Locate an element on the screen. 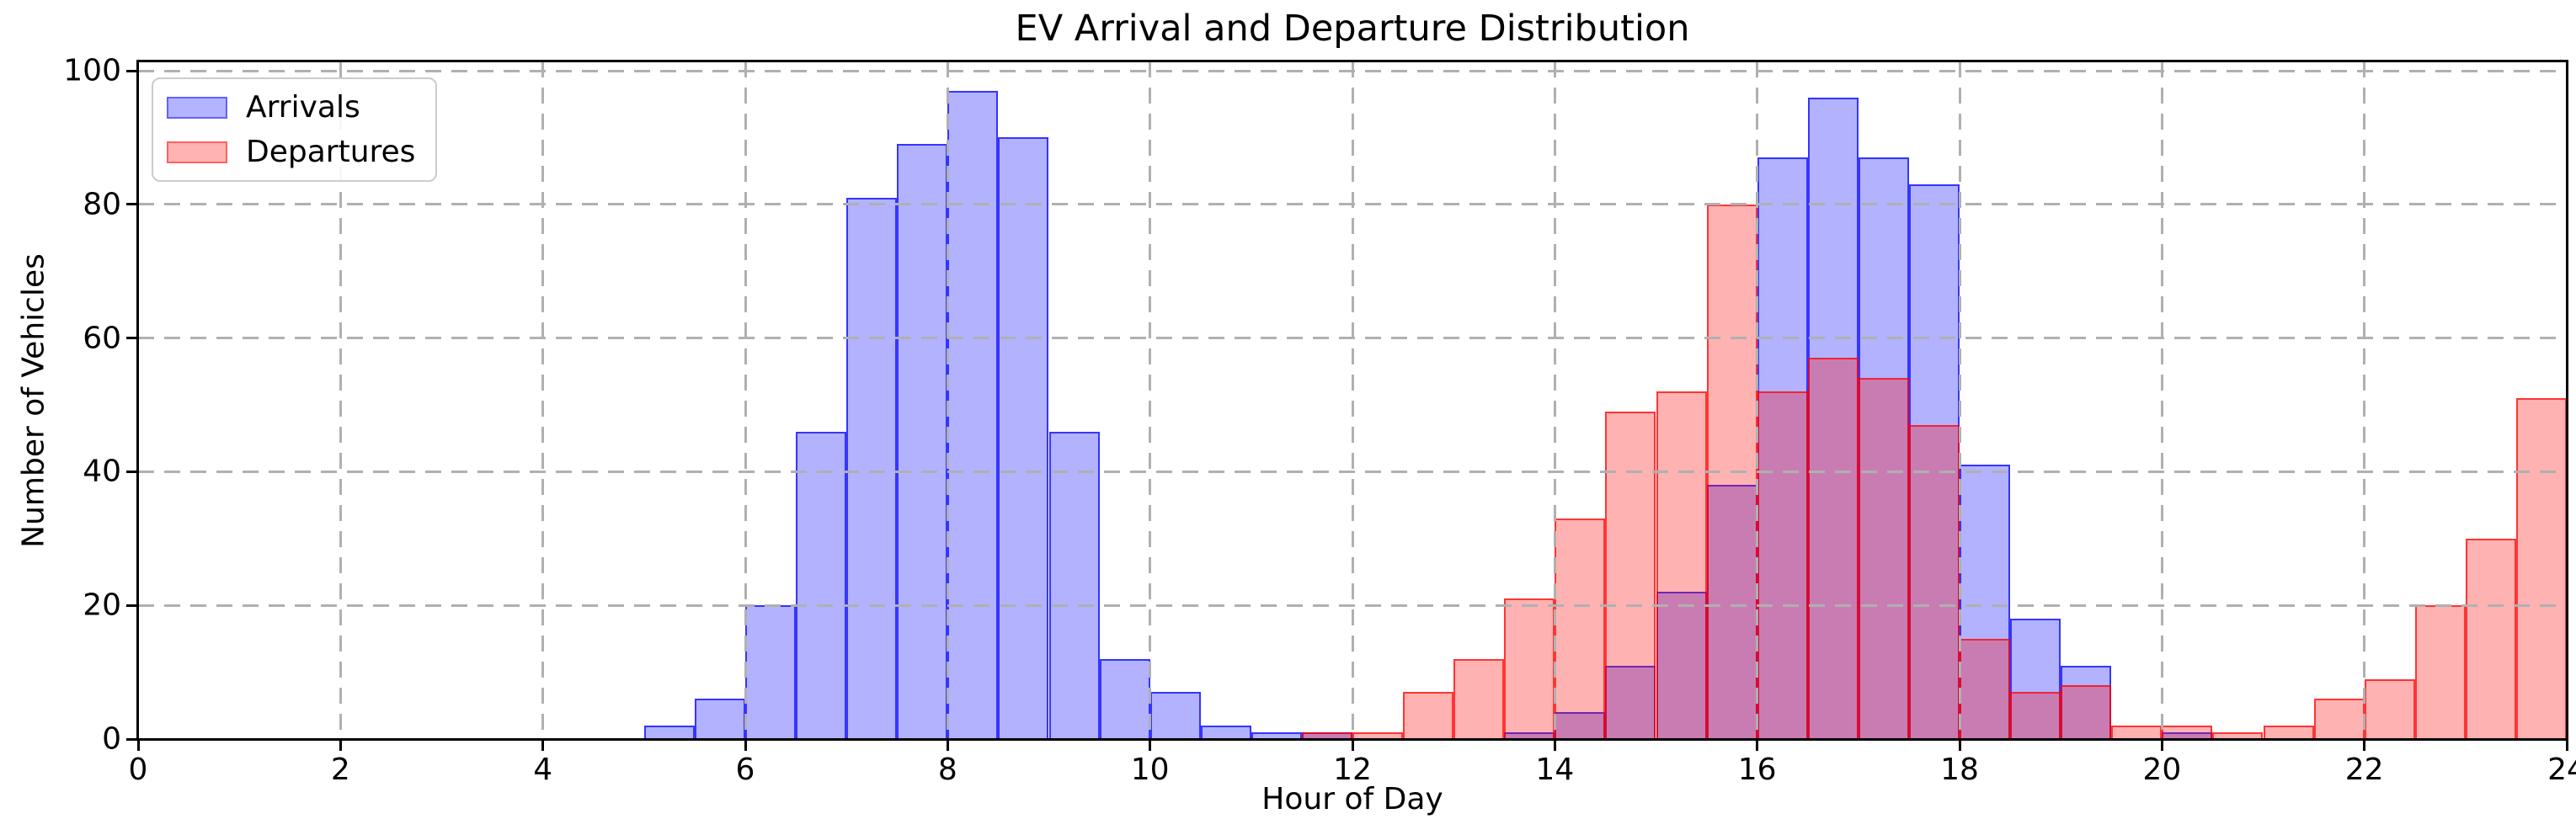 The image size is (2576, 835). legend-label: Departures is located at coordinates (331, 152).